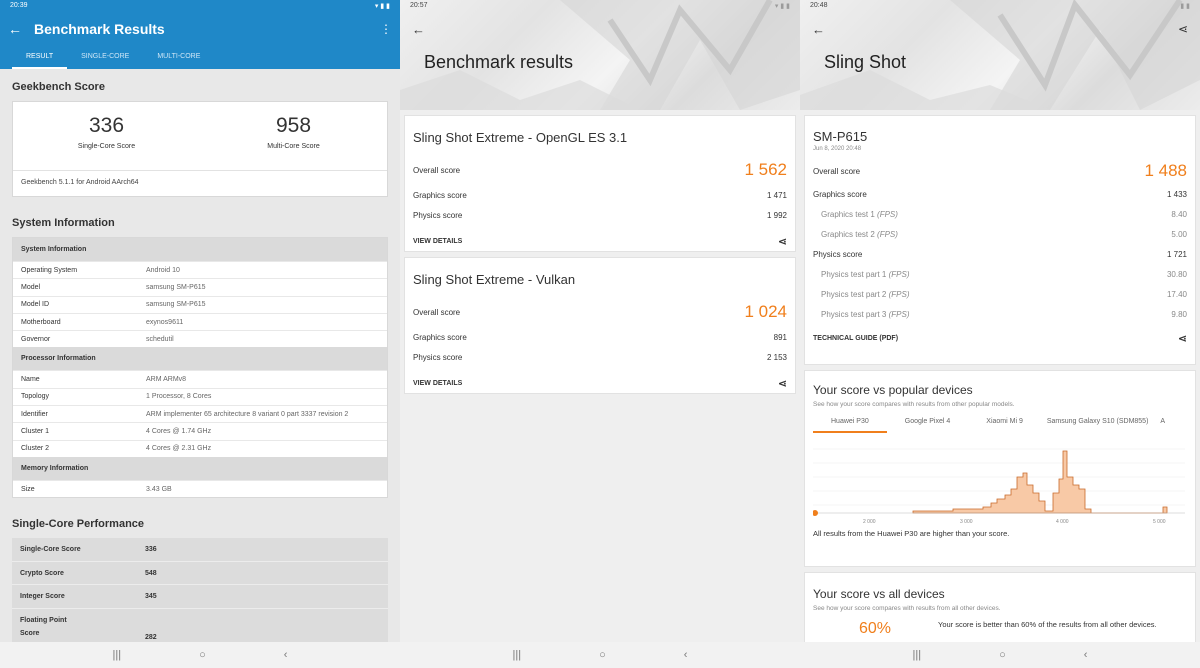  What do you see at coordinates (600, 55) in the screenshot?
I see `hero-header: 20:57 ▾ ▮ ▮ ← Benchmark results` at bounding box center [600, 55].